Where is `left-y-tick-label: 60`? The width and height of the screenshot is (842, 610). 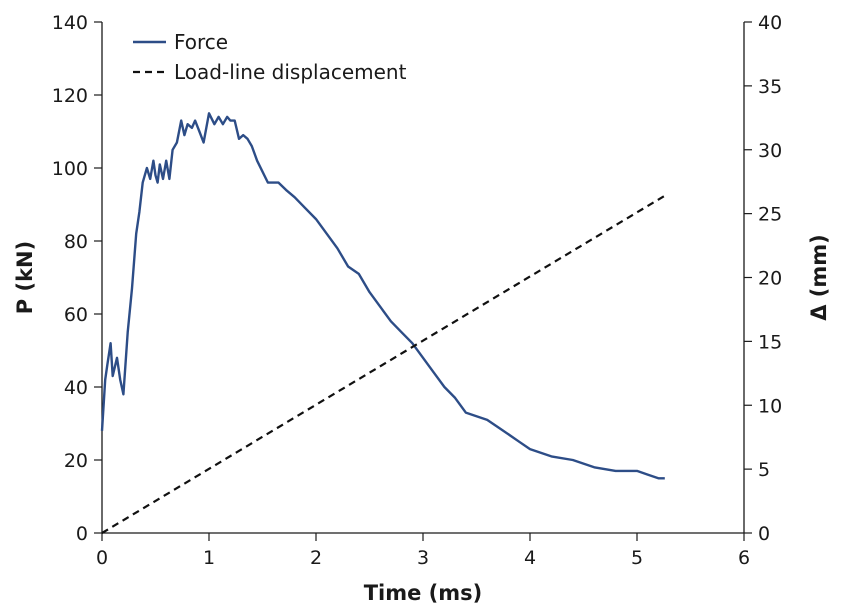 left-y-tick-label: 60 is located at coordinates (76, 315).